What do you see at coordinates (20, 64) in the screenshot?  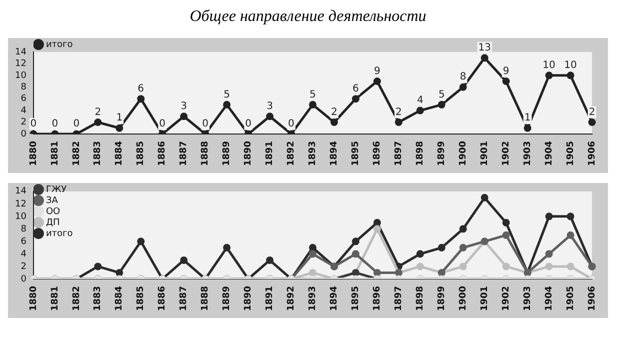 I see `y-tick-label: 12` at bounding box center [20, 64].